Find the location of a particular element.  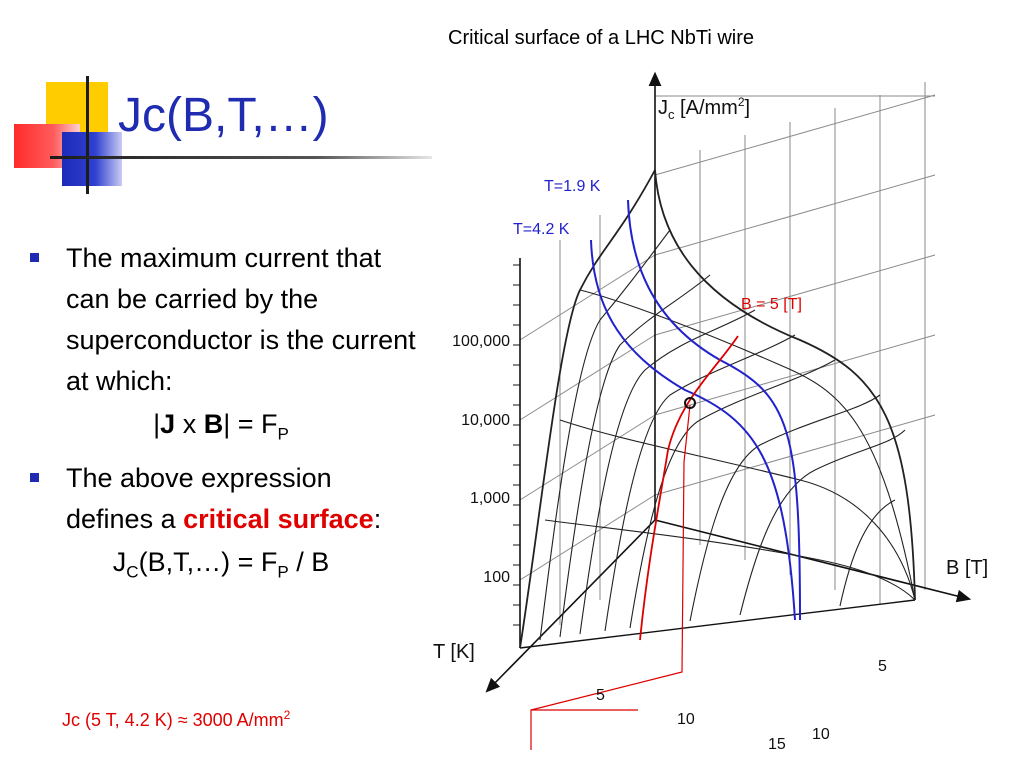

b-axis is located at coordinates (813, 561).